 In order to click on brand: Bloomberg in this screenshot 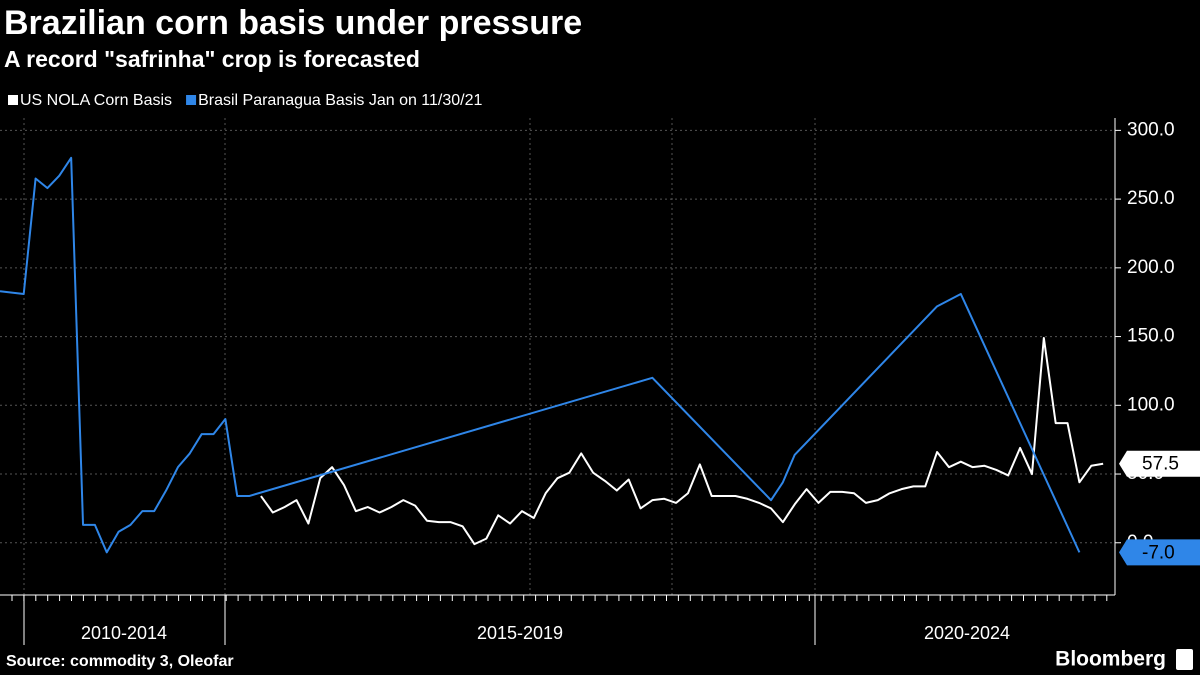, I will do `click(1110, 659)`.